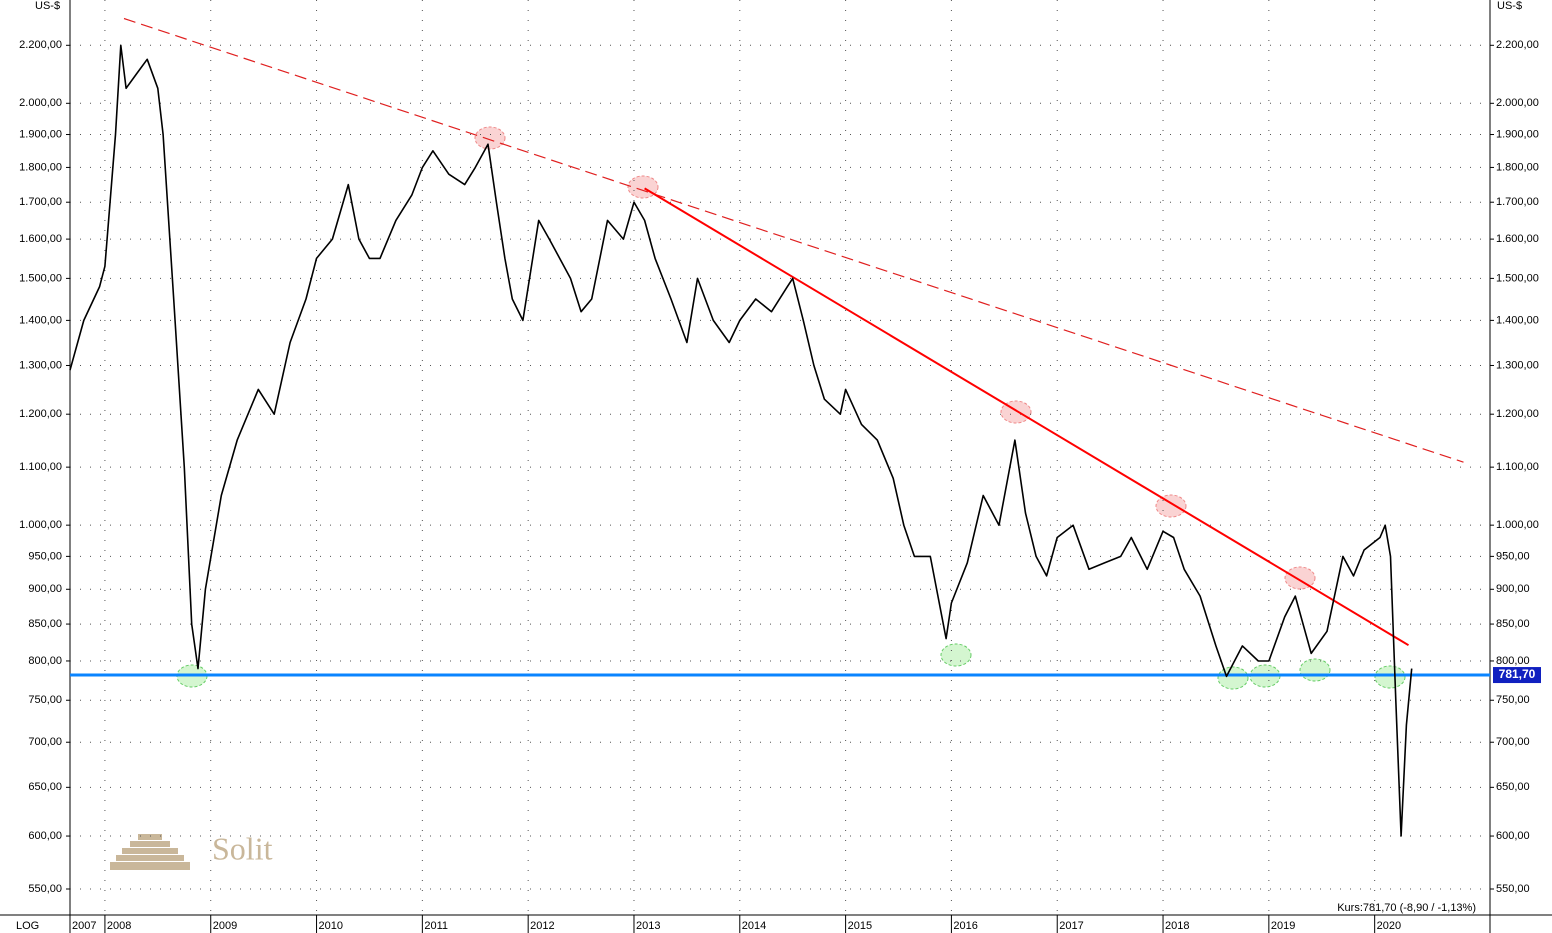 This screenshot has width=1552, height=933. Describe the element at coordinates (45, 589) in the screenshot. I see `y-tick-label: 900,00` at that location.